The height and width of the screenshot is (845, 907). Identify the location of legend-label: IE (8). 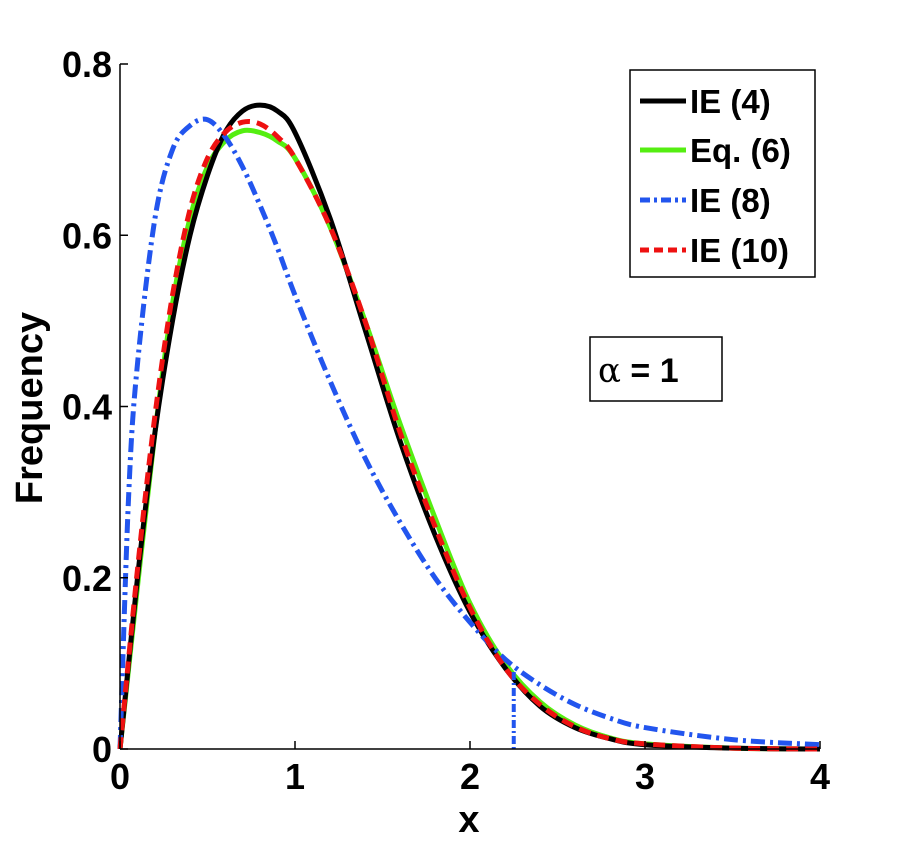
(730, 200).